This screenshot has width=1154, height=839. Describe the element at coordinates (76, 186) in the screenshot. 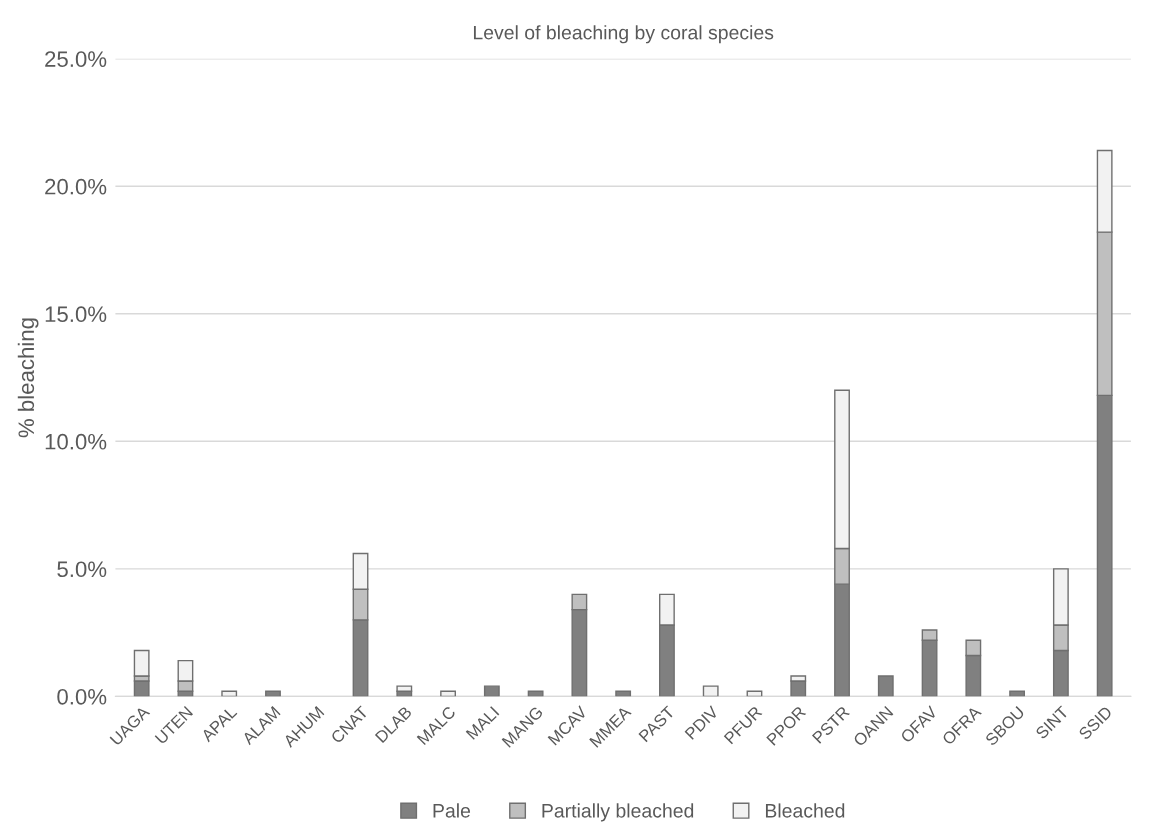

I see `y-tick-label: 20.0%` at that location.